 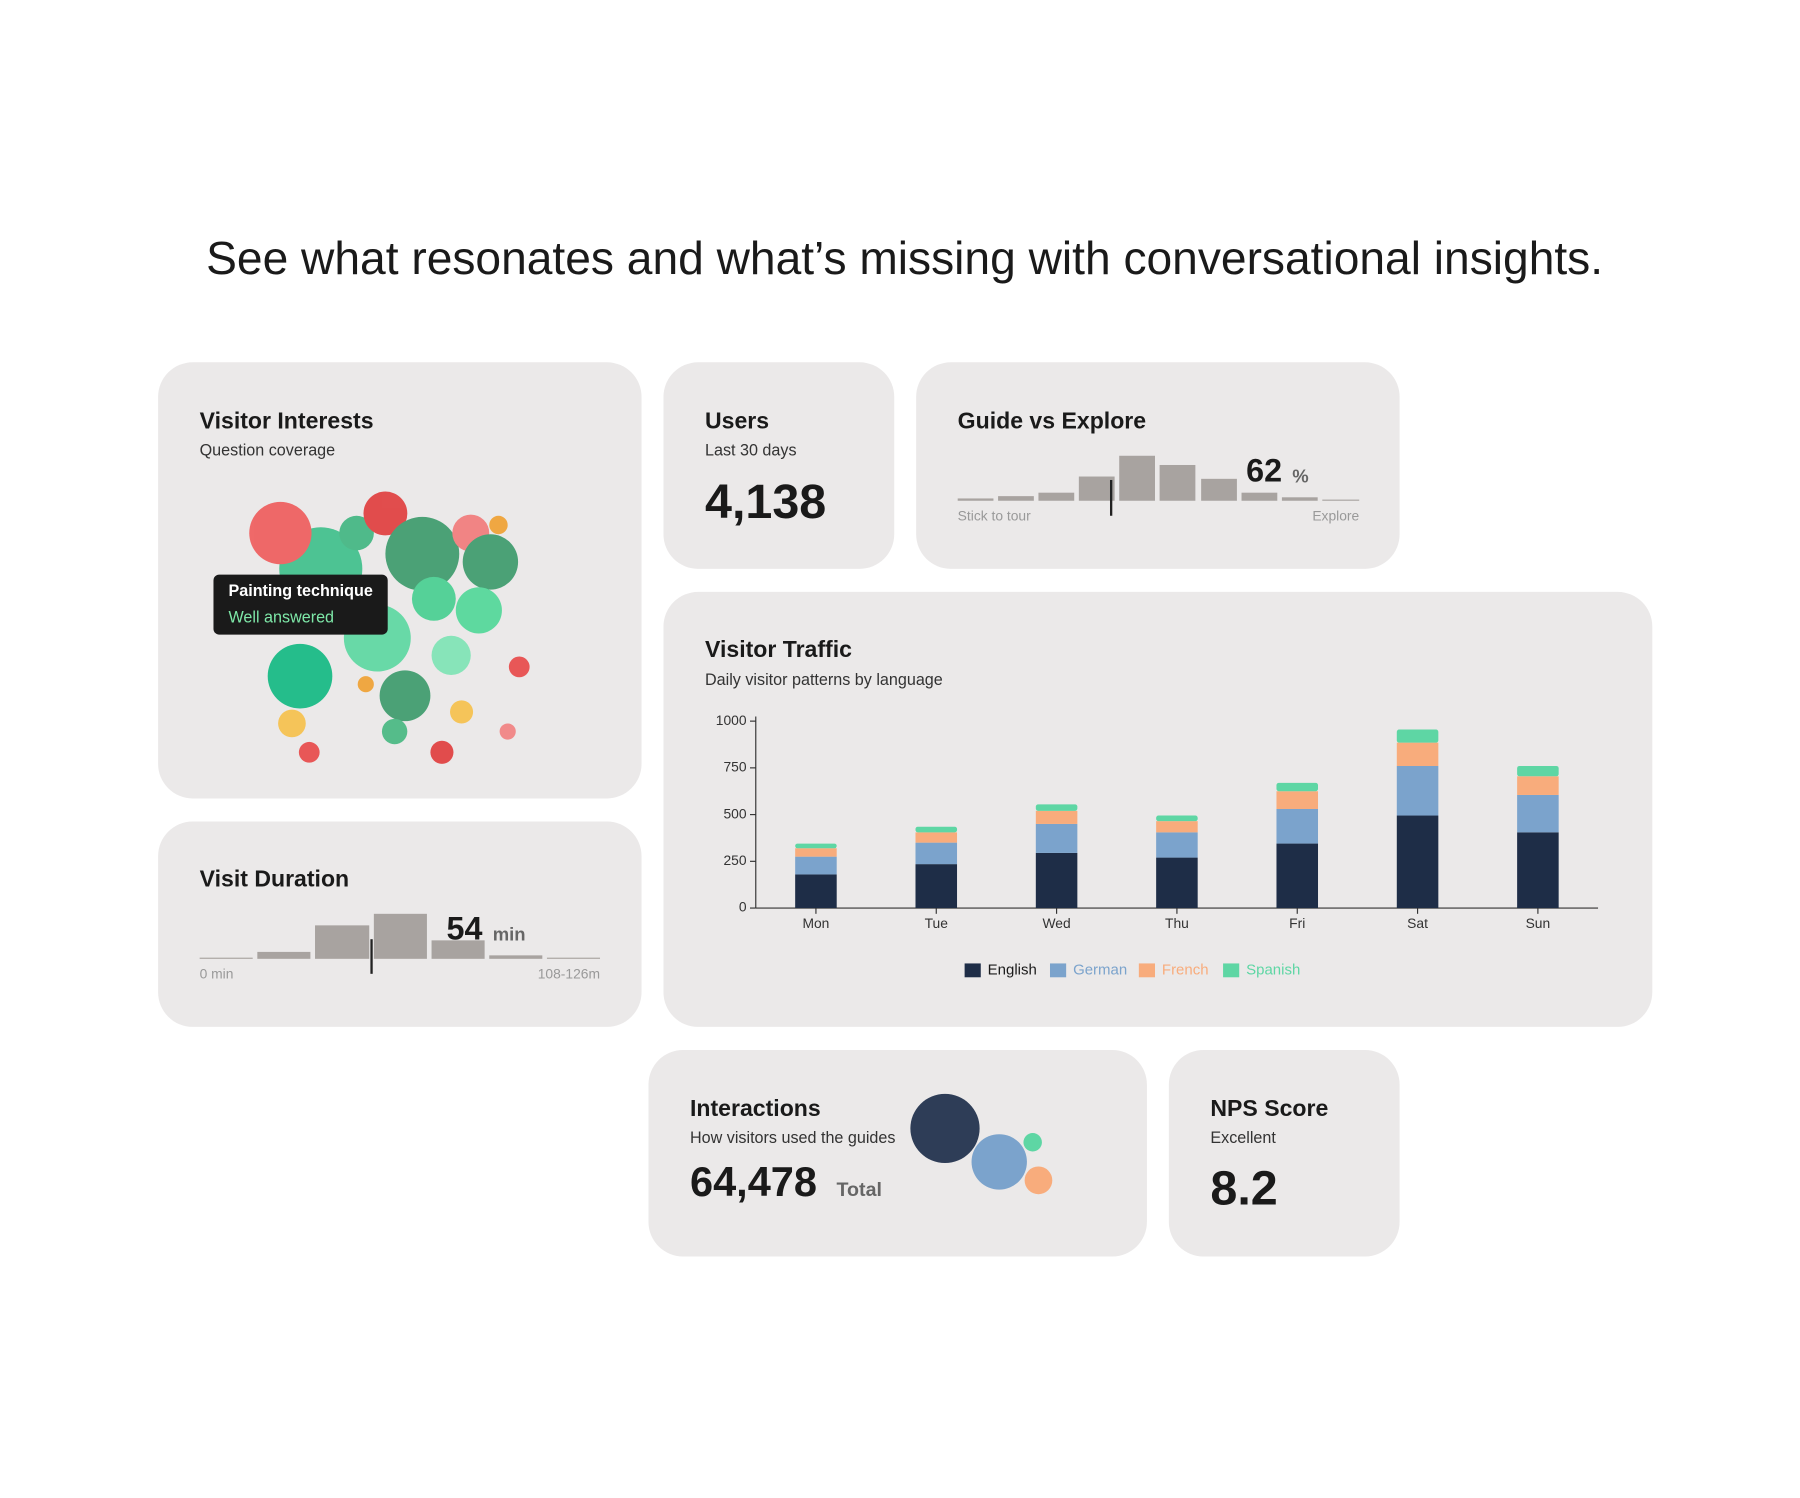 What do you see at coordinates (824, 680) in the screenshot?
I see `card-subtitle: Daily visitor patterns by language` at bounding box center [824, 680].